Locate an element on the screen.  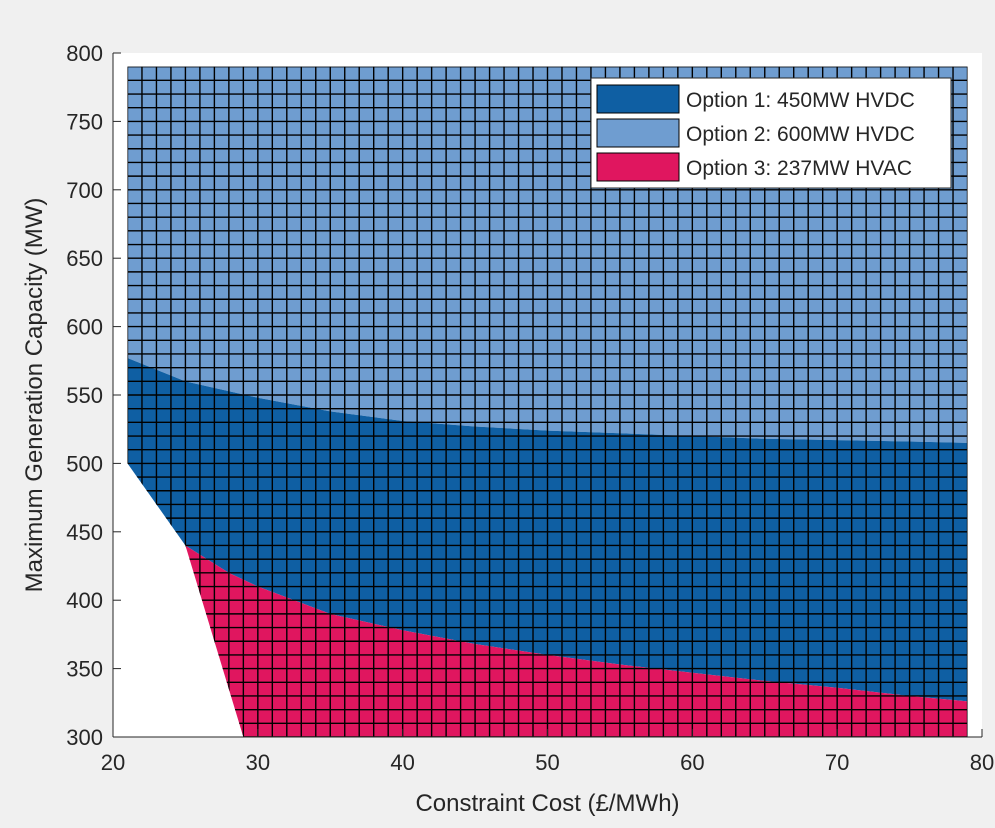
x-tick-label: 20 is located at coordinates (113, 762).